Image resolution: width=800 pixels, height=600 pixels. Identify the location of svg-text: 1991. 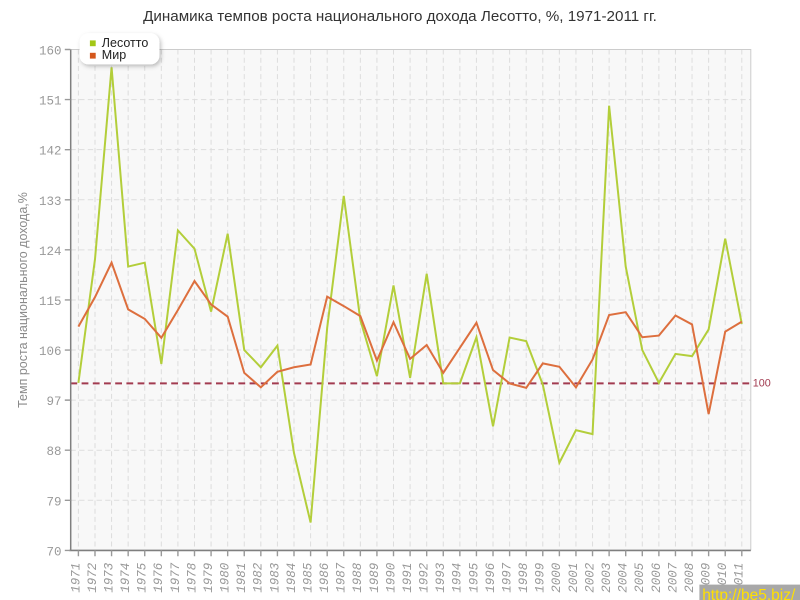
(408, 578).